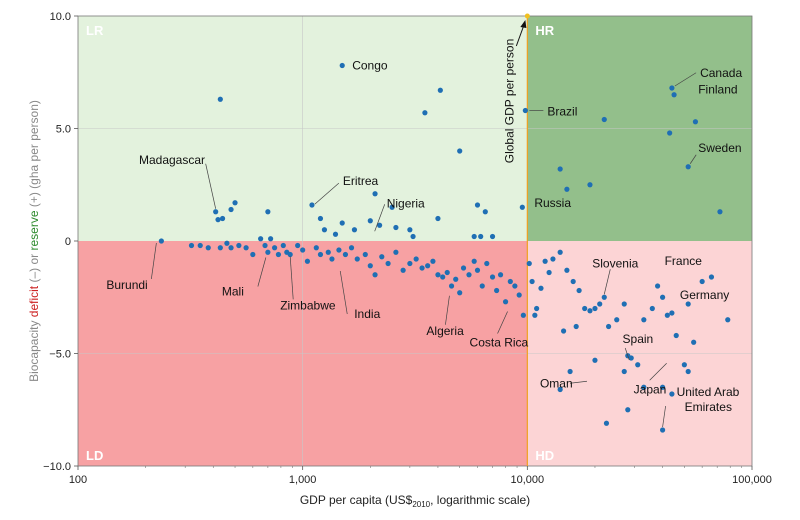 The width and height of the screenshot is (800, 520). What do you see at coordinates (126, 285) in the screenshot?
I see `country-label: Burundi` at bounding box center [126, 285].